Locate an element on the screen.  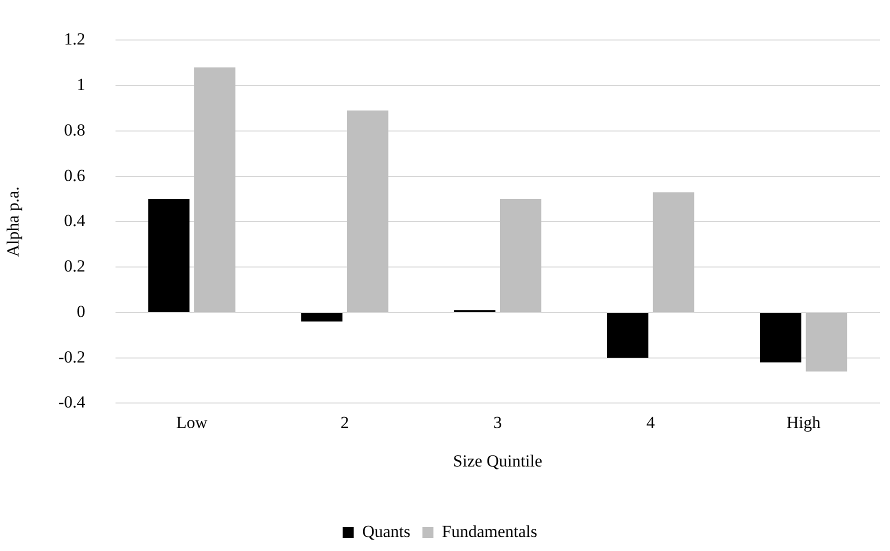
y-tick-label: 0 is located at coordinates (81, 311).